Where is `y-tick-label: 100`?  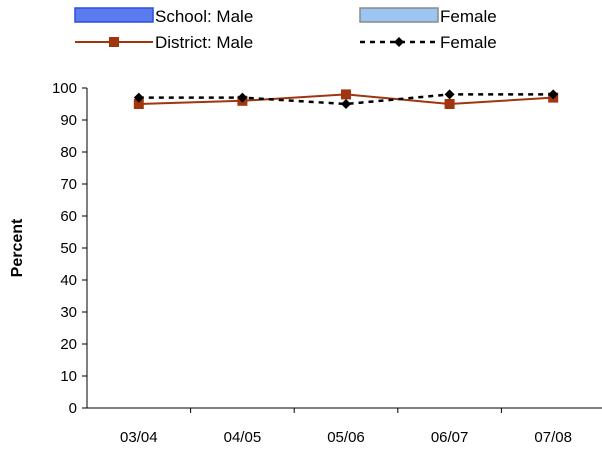
y-tick-label: 100 is located at coordinates (64, 88).